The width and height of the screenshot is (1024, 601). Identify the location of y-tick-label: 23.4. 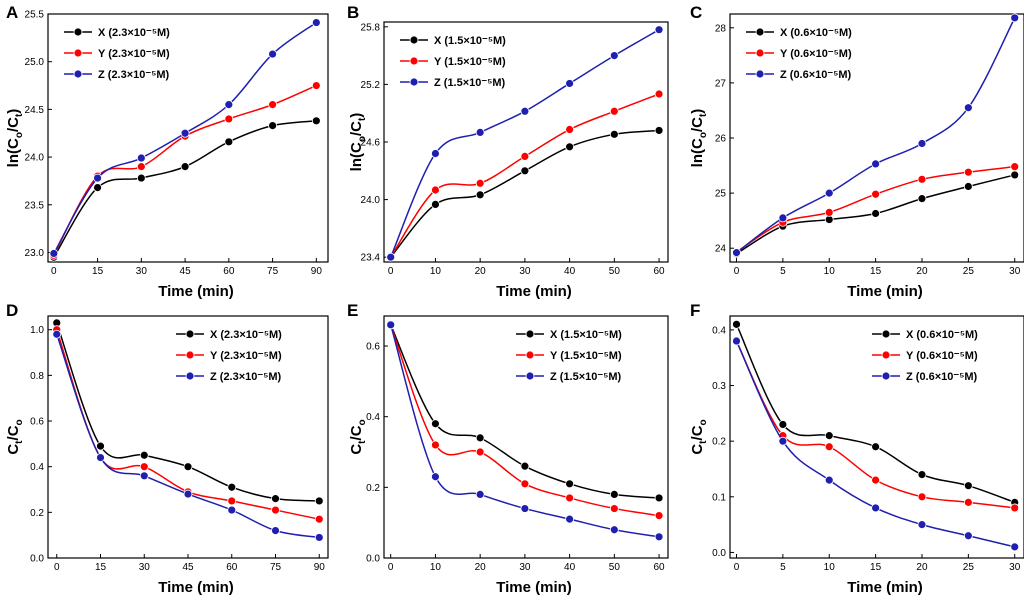
(371, 258).